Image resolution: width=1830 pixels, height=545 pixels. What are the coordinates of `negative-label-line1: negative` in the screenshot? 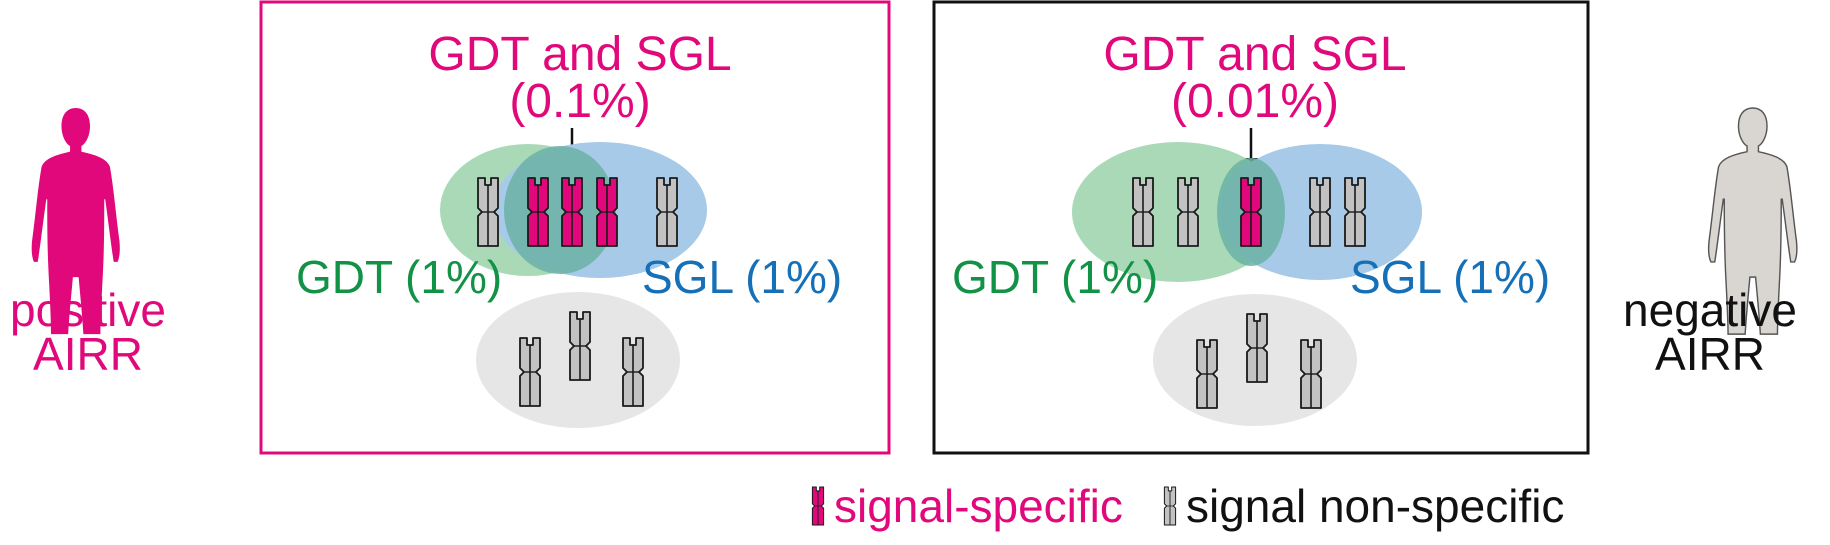 It's located at (1710, 310).